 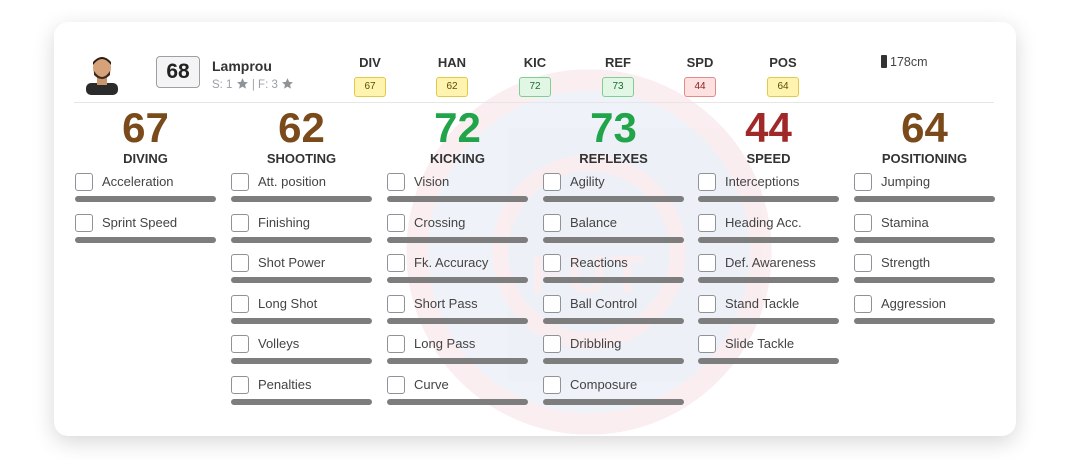 What do you see at coordinates (768, 127) in the screenshot?
I see `stat-value: 44` at bounding box center [768, 127].